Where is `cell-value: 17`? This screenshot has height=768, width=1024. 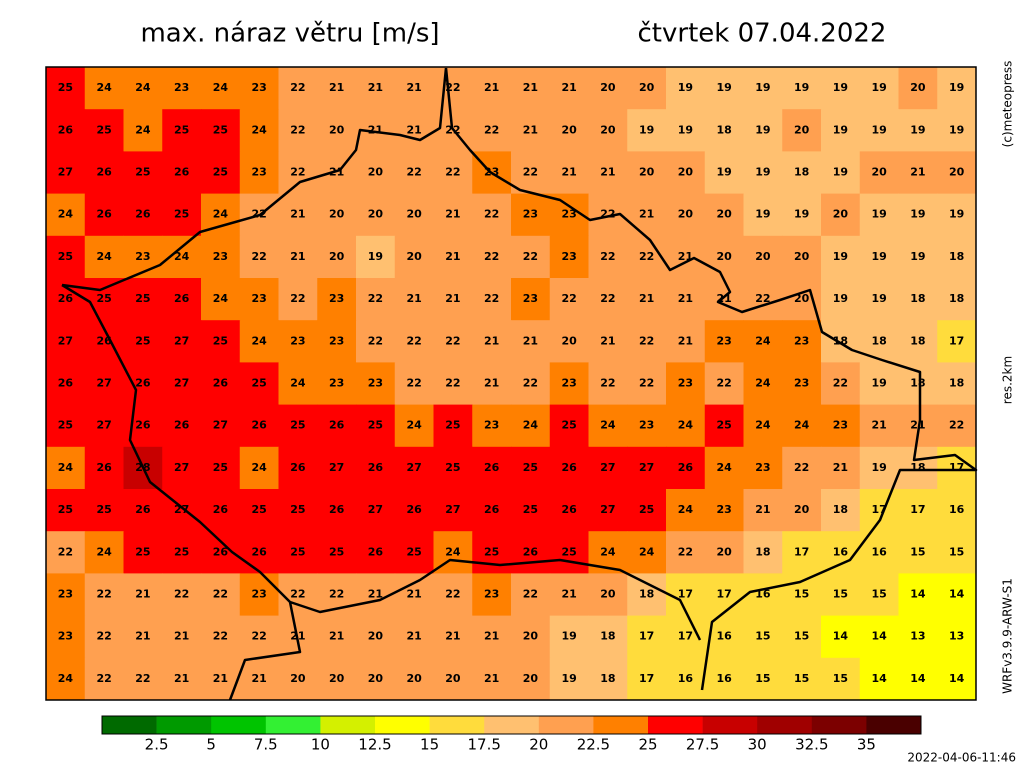
cell-value: 17 is located at coordinates (956, 340).